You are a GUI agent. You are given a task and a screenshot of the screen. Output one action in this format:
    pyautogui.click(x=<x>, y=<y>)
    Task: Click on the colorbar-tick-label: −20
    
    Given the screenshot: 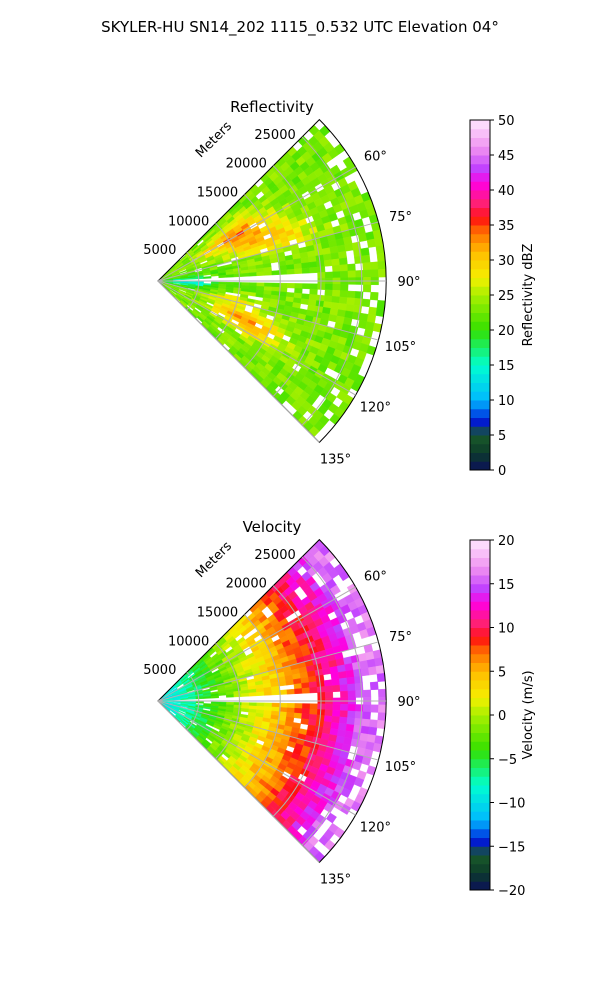 What is the action you would take?
    pyautogui.click(x=511, y=891)
    